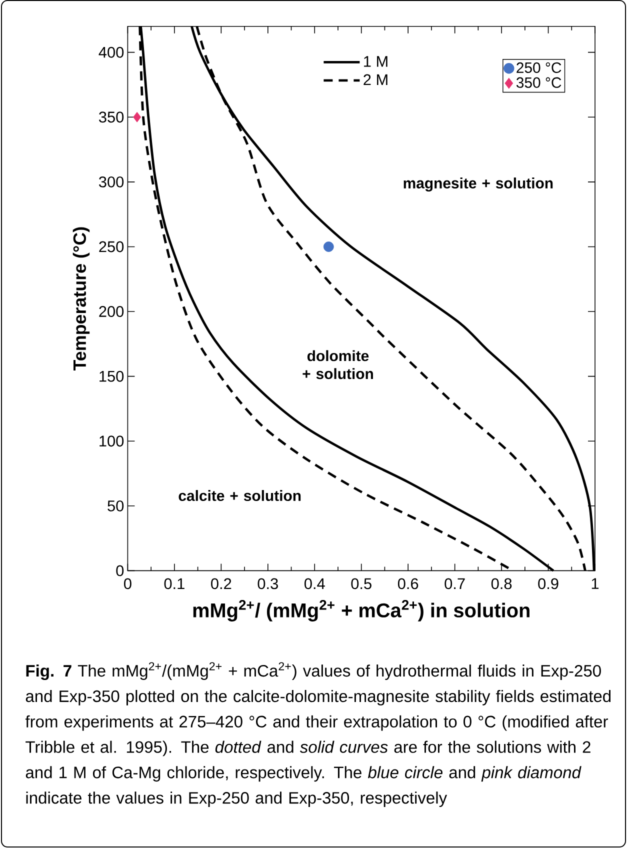 The image size is (627, 849). What do you see at coordinates (376, 61) in the screenshot?
I see `legend-label: 1 M` at bounding box center [376, 61].